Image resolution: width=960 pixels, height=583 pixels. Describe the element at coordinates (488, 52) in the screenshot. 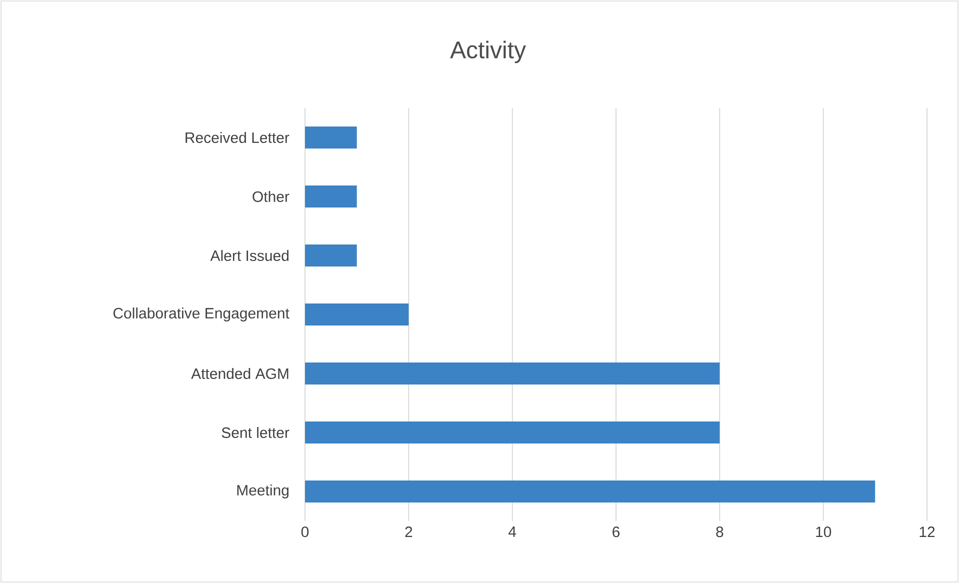

I see `chart-title: Activity` at that location.